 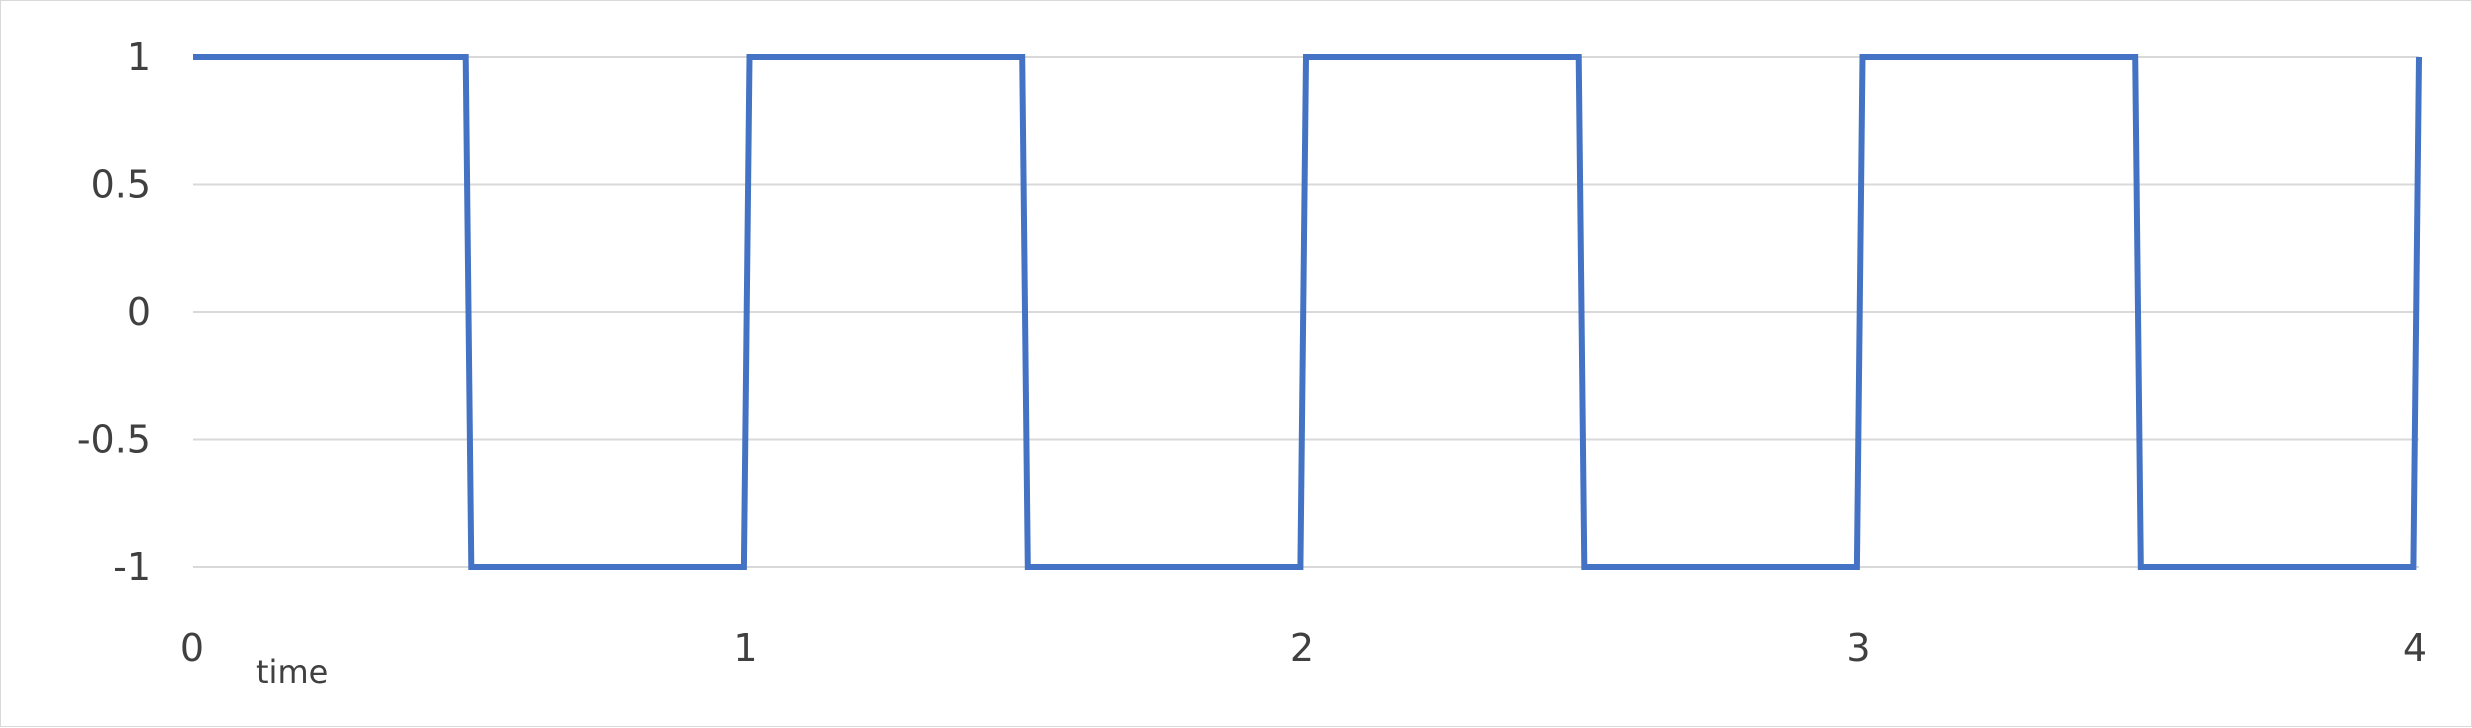 I want to click on y-tick-label: -0.5, so click(x=114, y=440).